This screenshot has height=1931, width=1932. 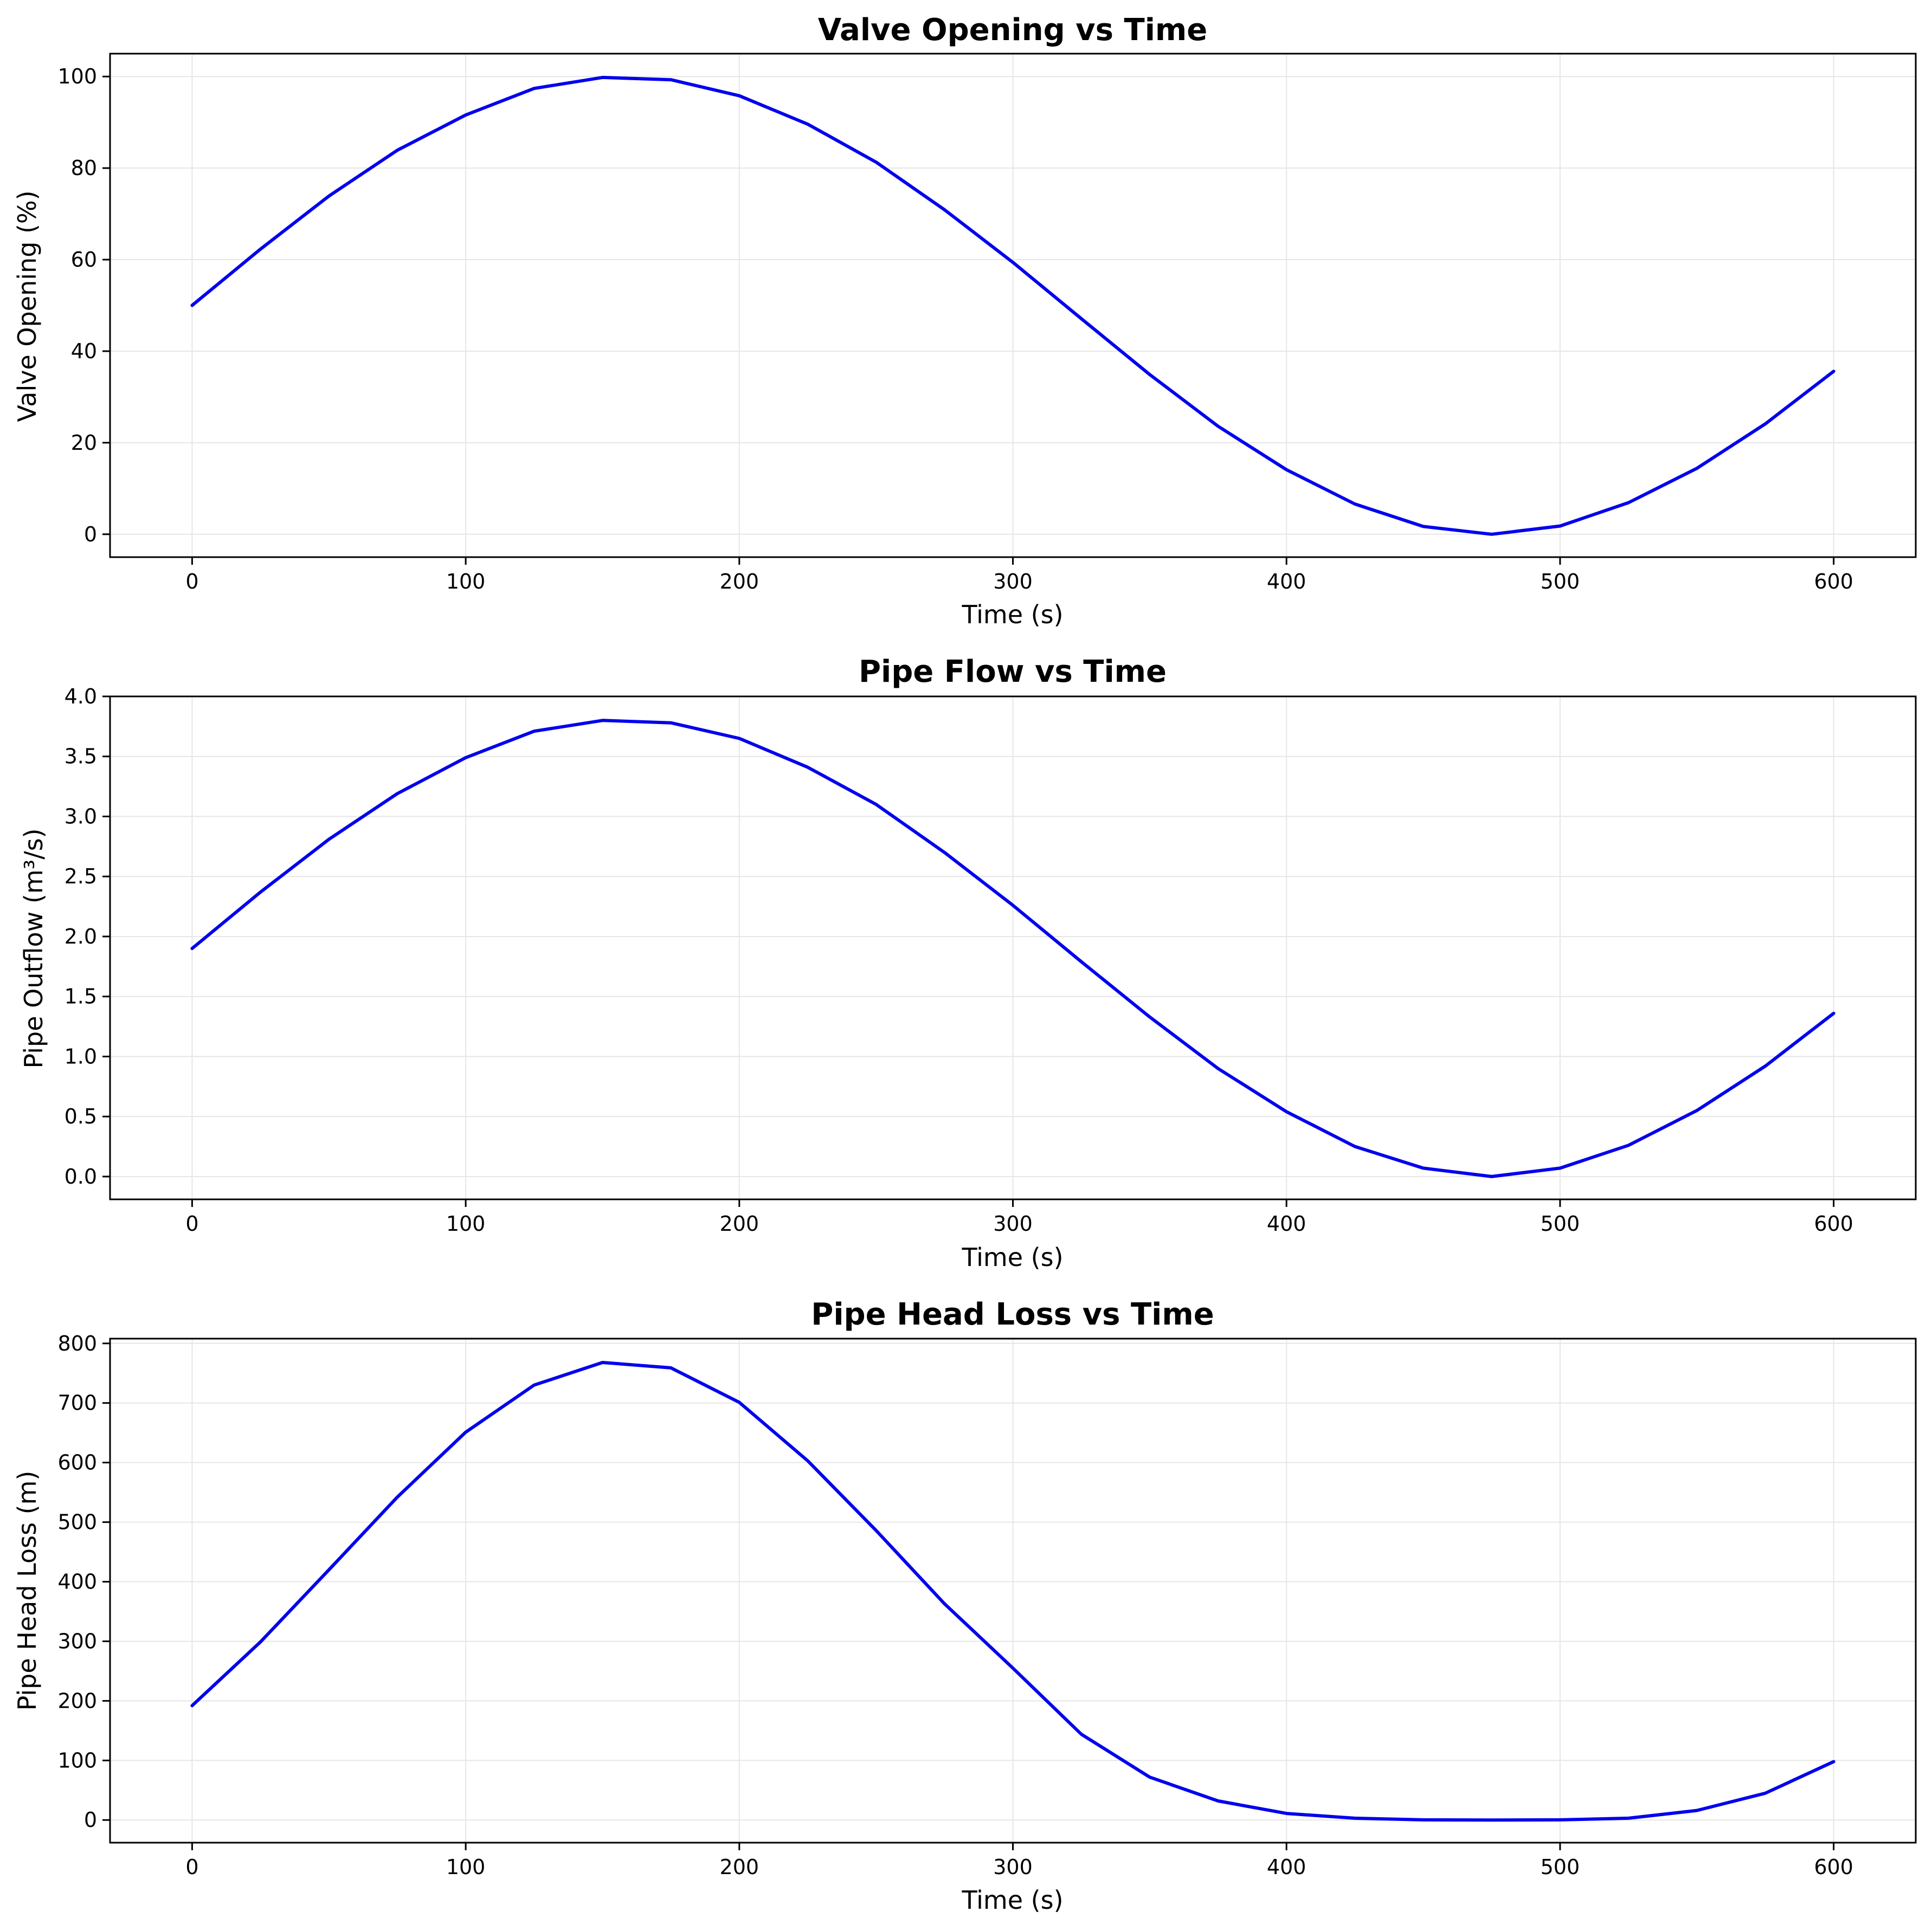 What do you see at coordinates (77, 1701) in the screenshot?
I see `y-tick-label: 200` at bounding box center [77, 1701].